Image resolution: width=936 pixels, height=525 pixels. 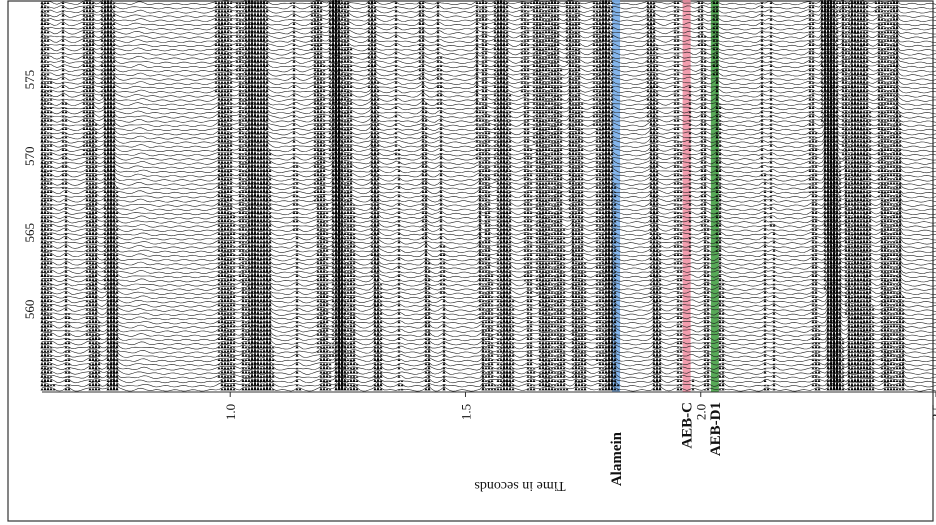 I want to click on x-axis-label: Time in seconds, so click(x=519, y=485).